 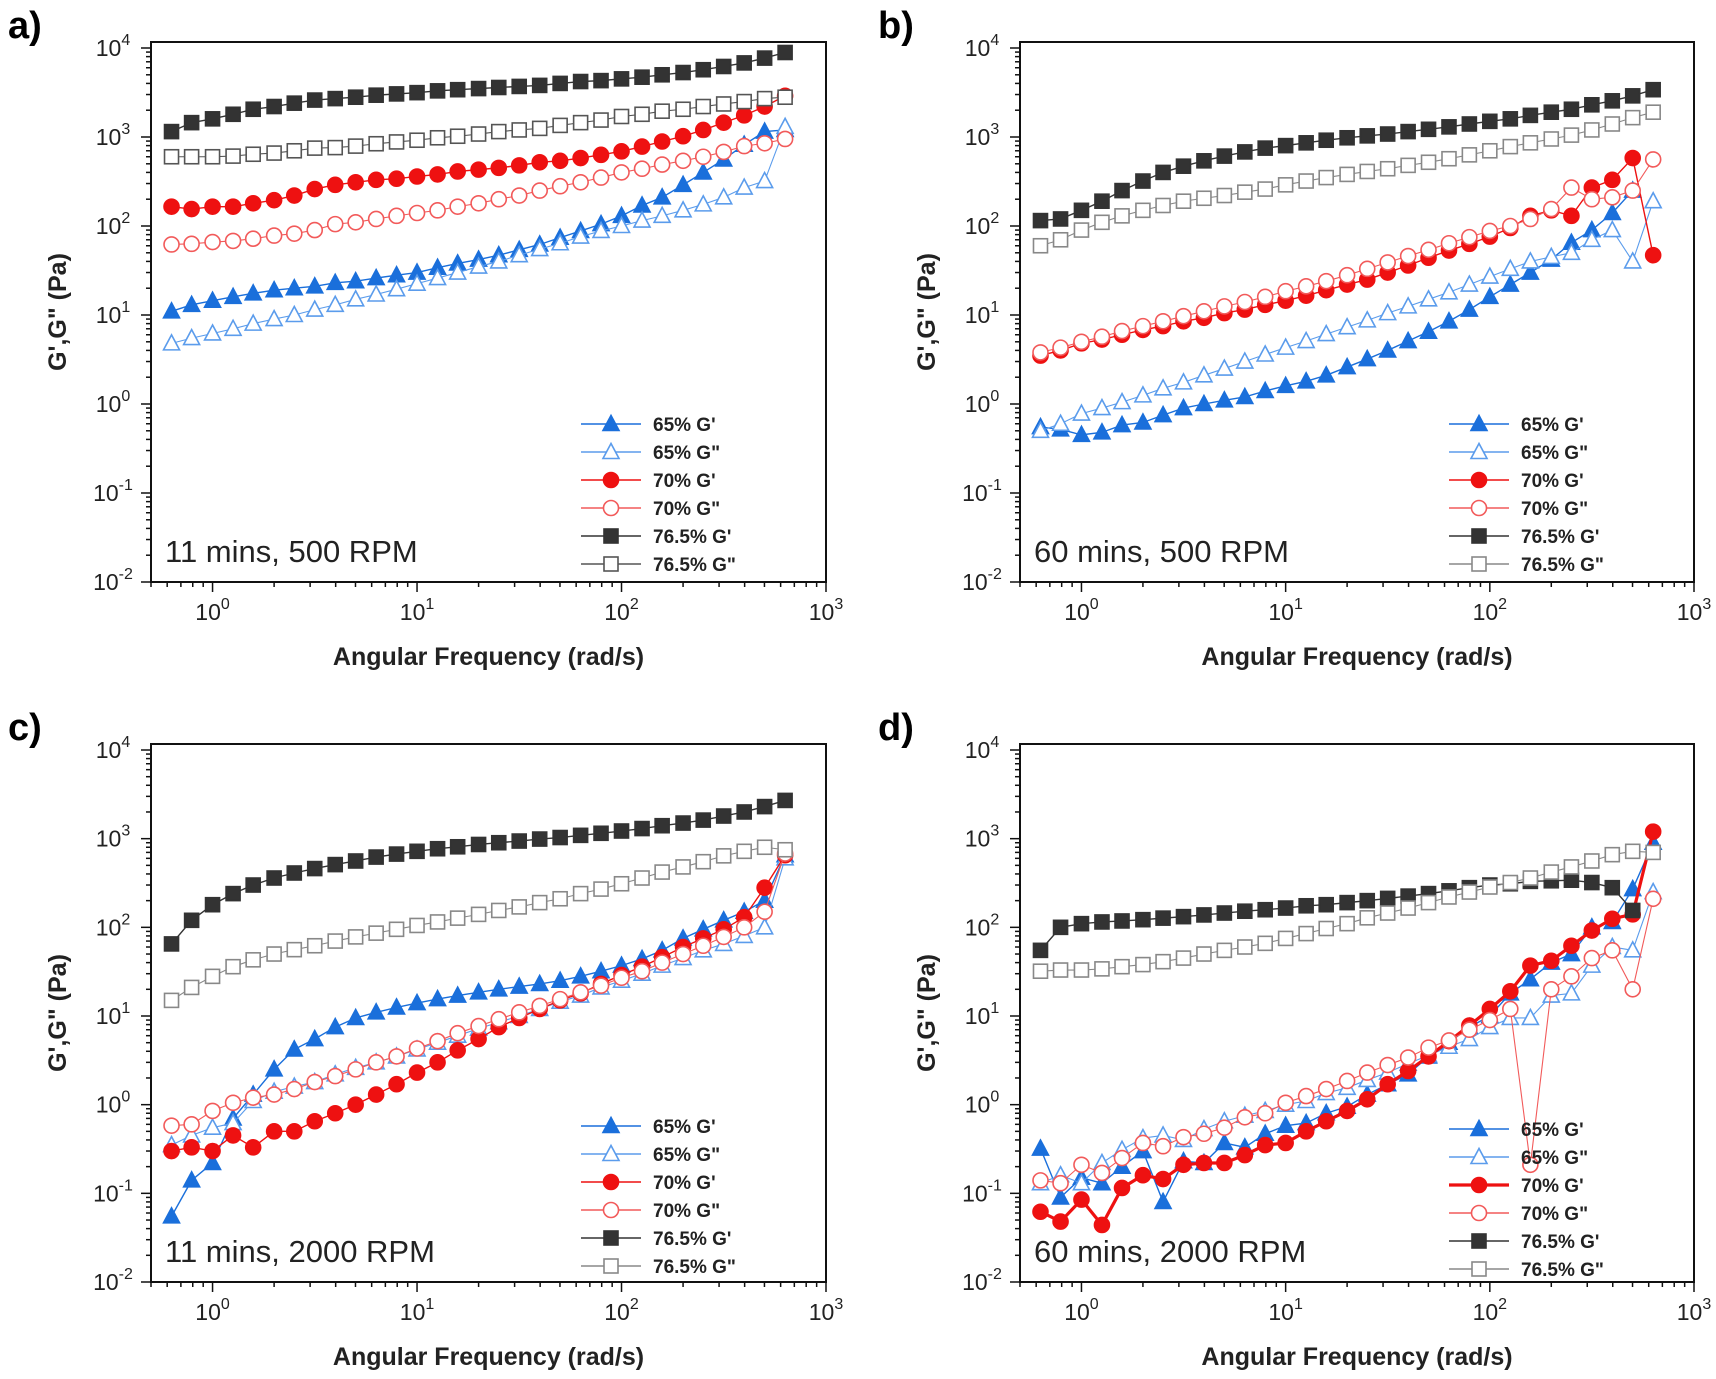 What do you see at coordinates (1518, 1214) in the screenshot?
I see `legend-entry: 70% G"` at bounding box center [1518, 1214].